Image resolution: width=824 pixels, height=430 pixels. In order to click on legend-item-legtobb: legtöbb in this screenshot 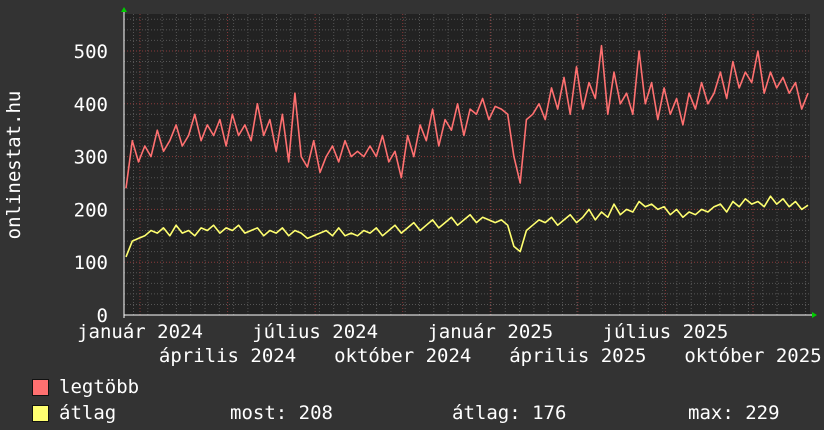, I will do `click(85, 387)`.